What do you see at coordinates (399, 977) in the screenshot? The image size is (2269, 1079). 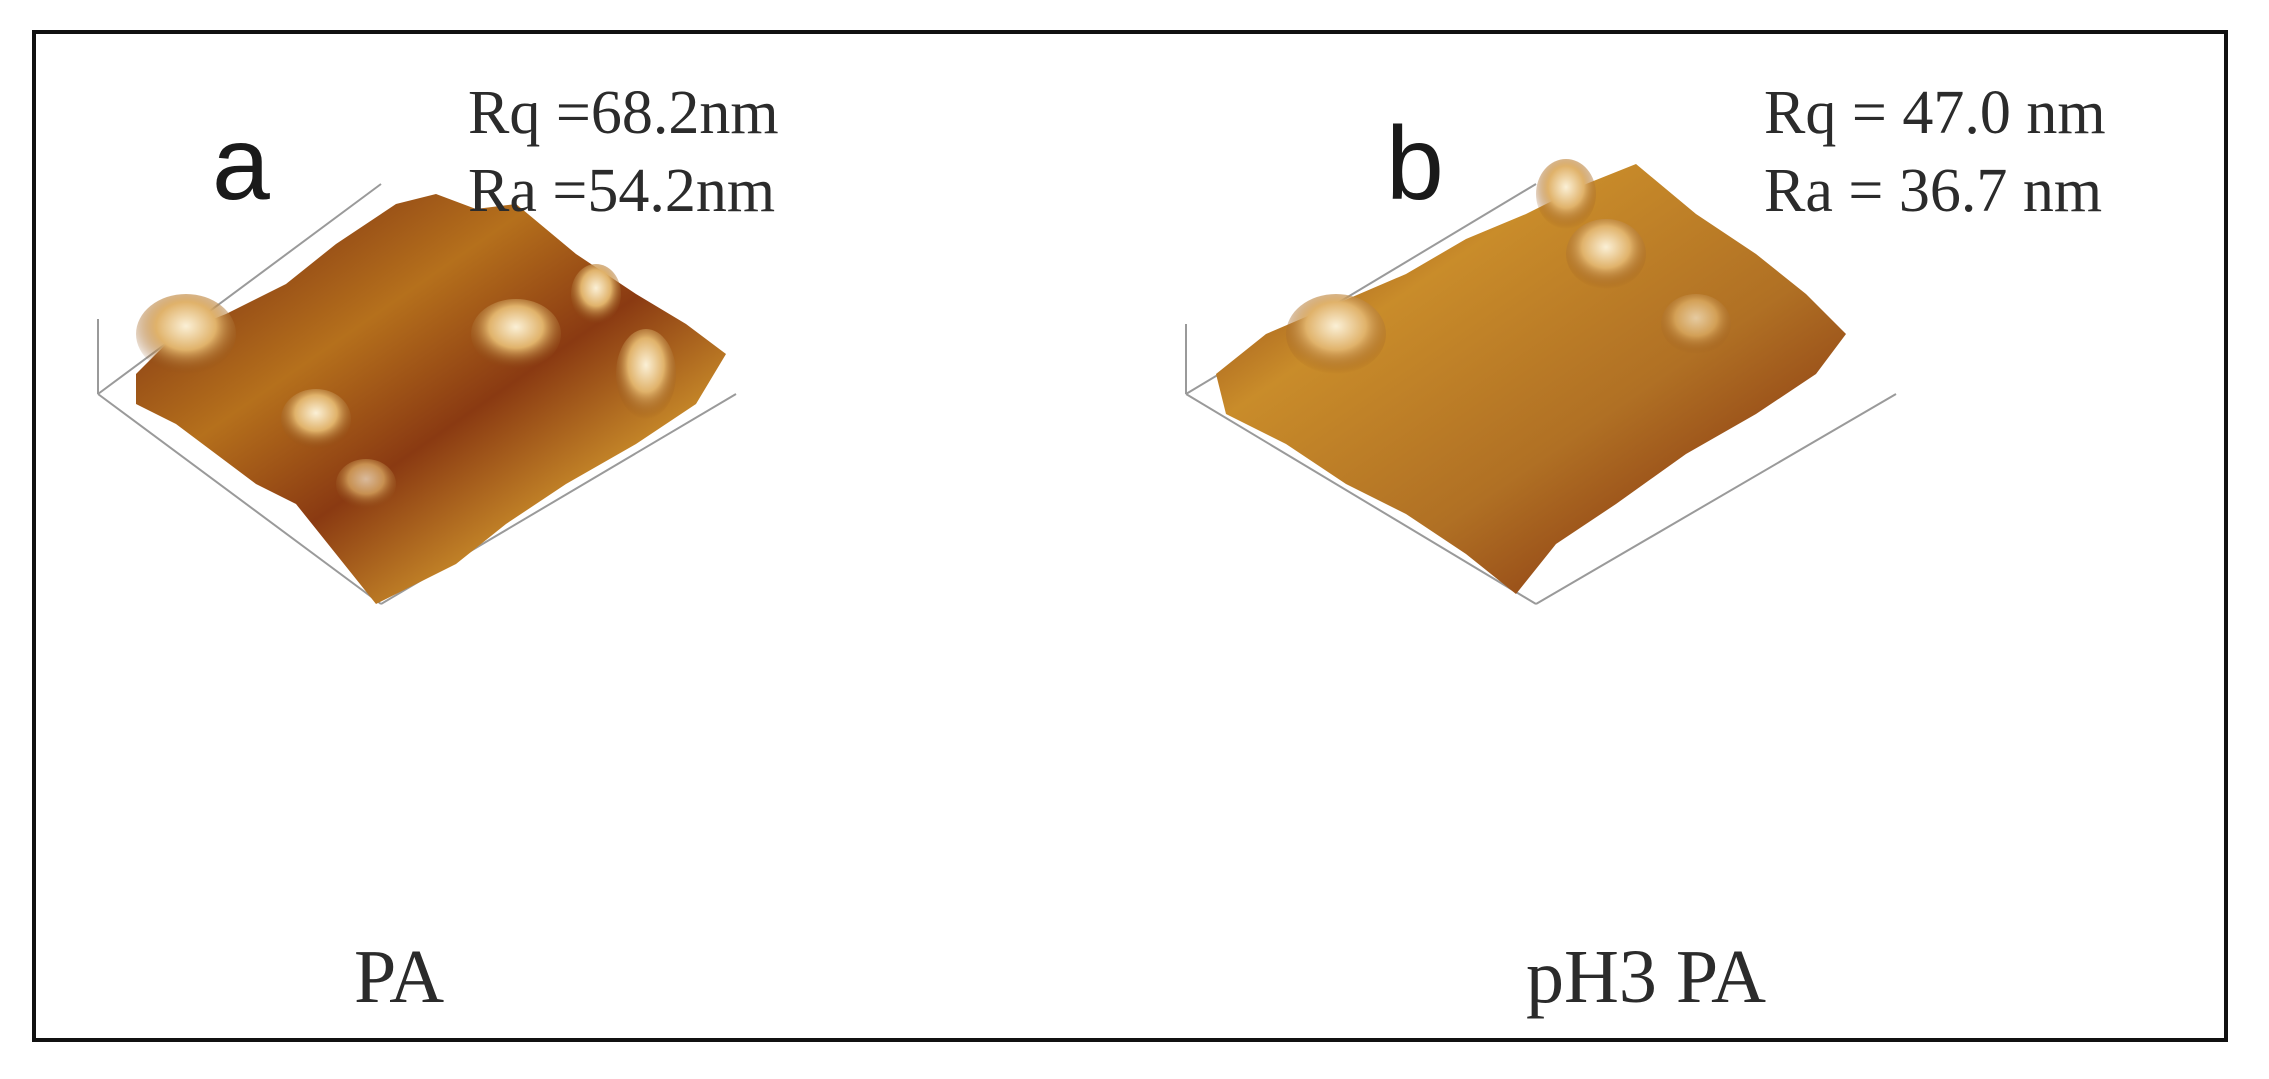 I see `caption-a: PA` at bounding box center [399, 977].